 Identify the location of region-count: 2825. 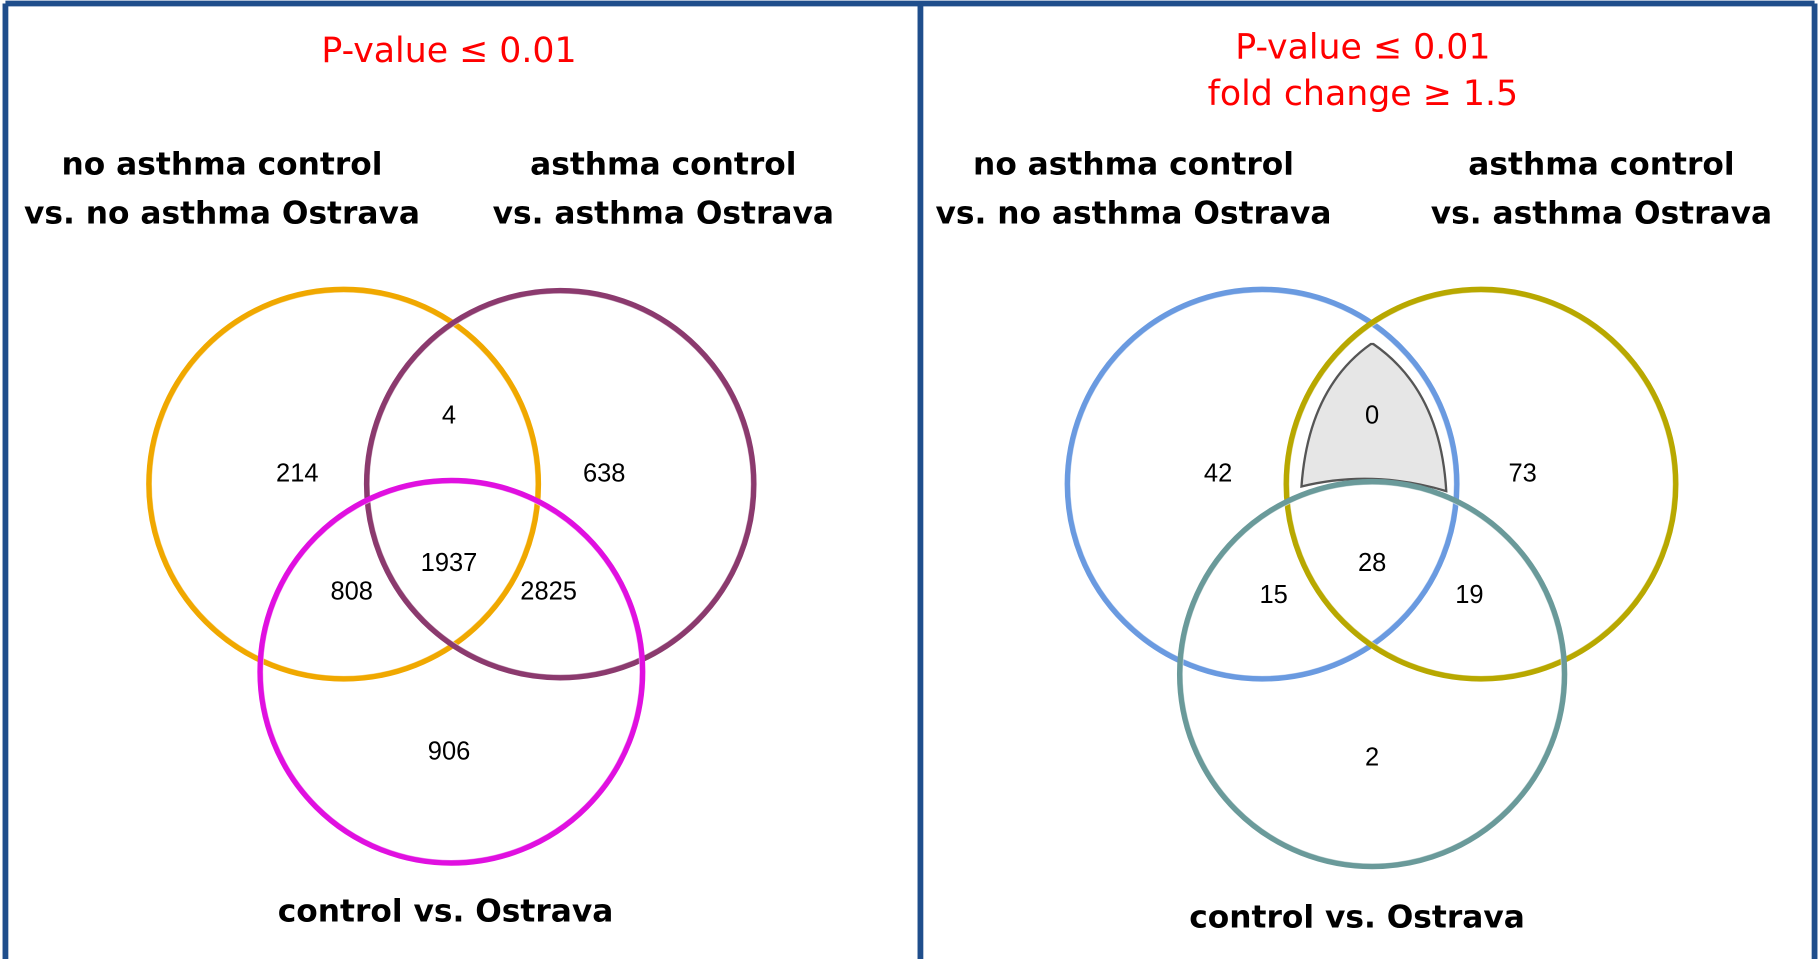
(548, 592).